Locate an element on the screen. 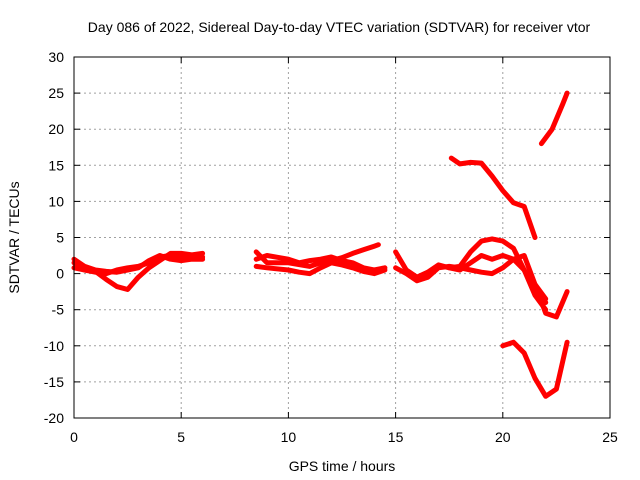 The image size is (640, 480). y-tick-label: -10 is located at coordinates (54, 346).